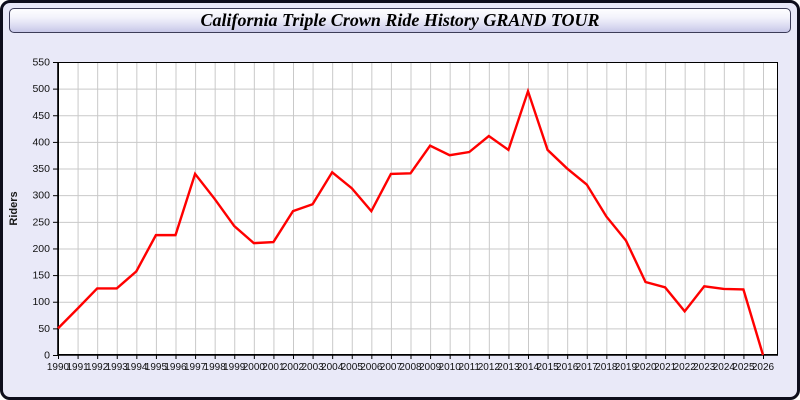 The height and width of the screenshot is (400, 800). I want to click on x-tick-label: 2014, so click(528, 367).